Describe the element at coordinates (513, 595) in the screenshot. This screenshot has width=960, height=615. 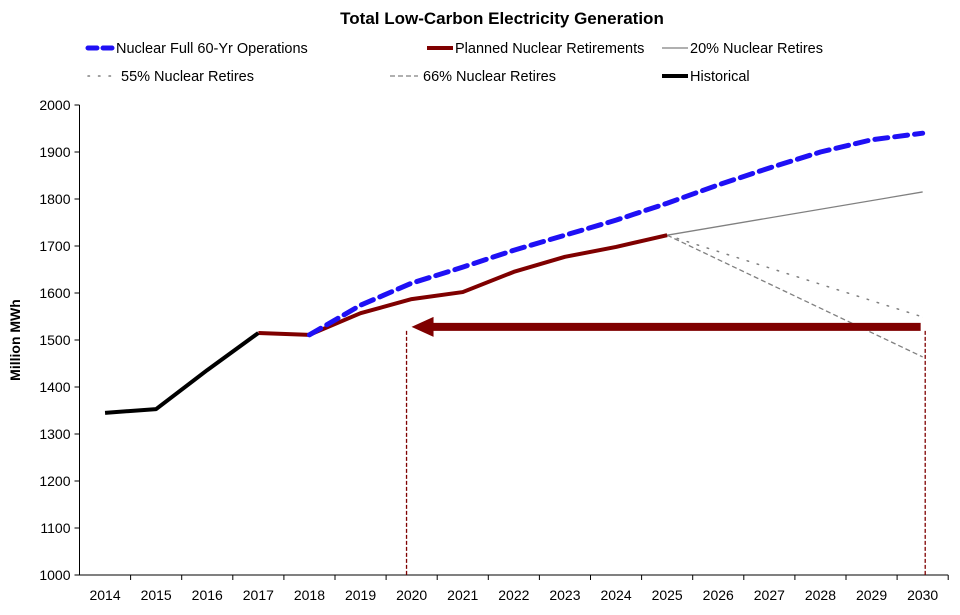
I see `x-tick-label: 2022` at that location.